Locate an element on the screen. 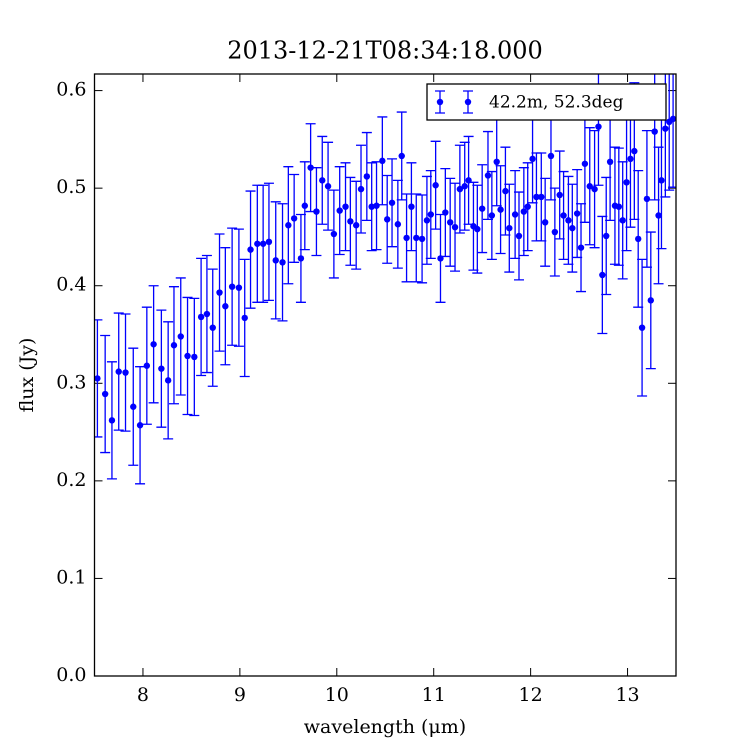 The width and height of the screenshot is (750, 750). x-axis-label: wavelength (μm) is located at coordinates (385, 727).